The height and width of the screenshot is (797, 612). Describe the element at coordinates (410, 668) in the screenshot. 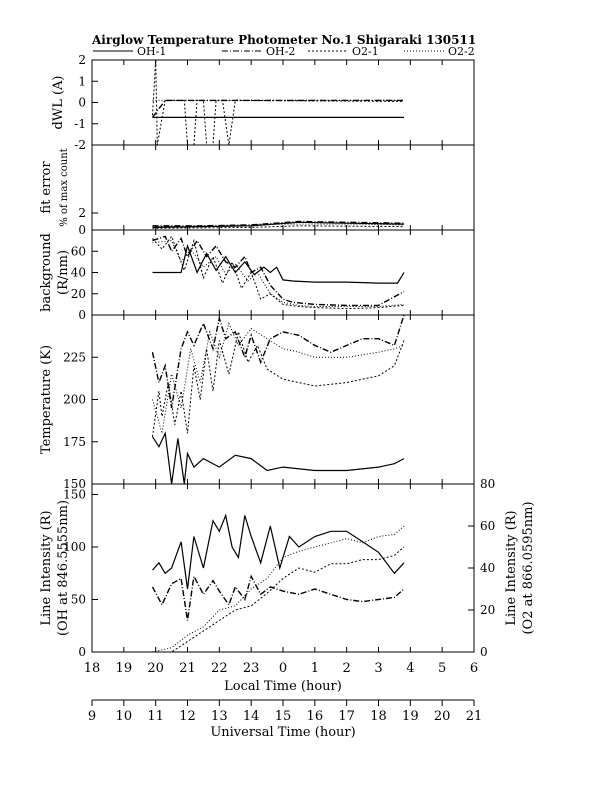

I see `xtick-label-local: 4` at that location.